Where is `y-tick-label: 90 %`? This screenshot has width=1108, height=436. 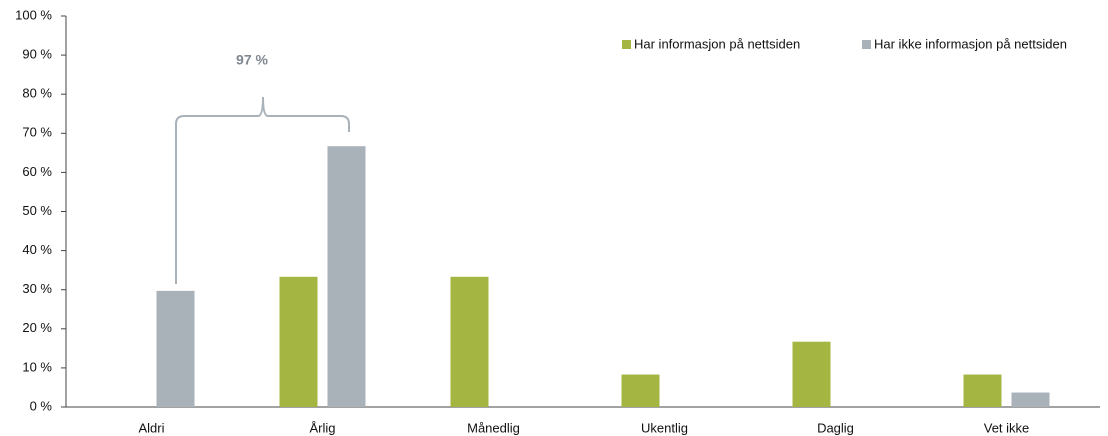
y-tick-label: 90 % is located at coordinates (37, 54).